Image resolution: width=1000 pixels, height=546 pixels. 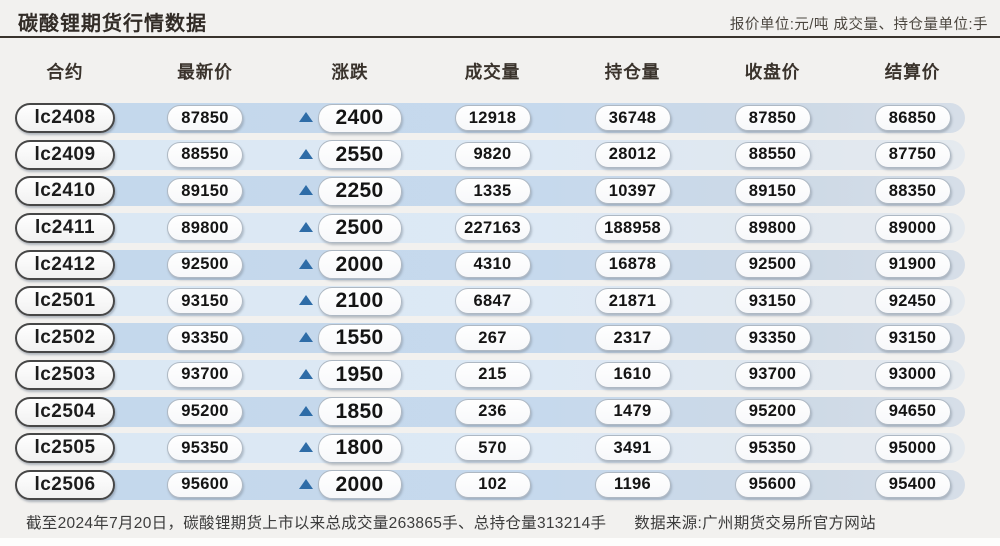 What do you see at coordinates (632, 264) in the screenshot?
I see `open-interest-pill: 16878` at bounding box center [632, 264].